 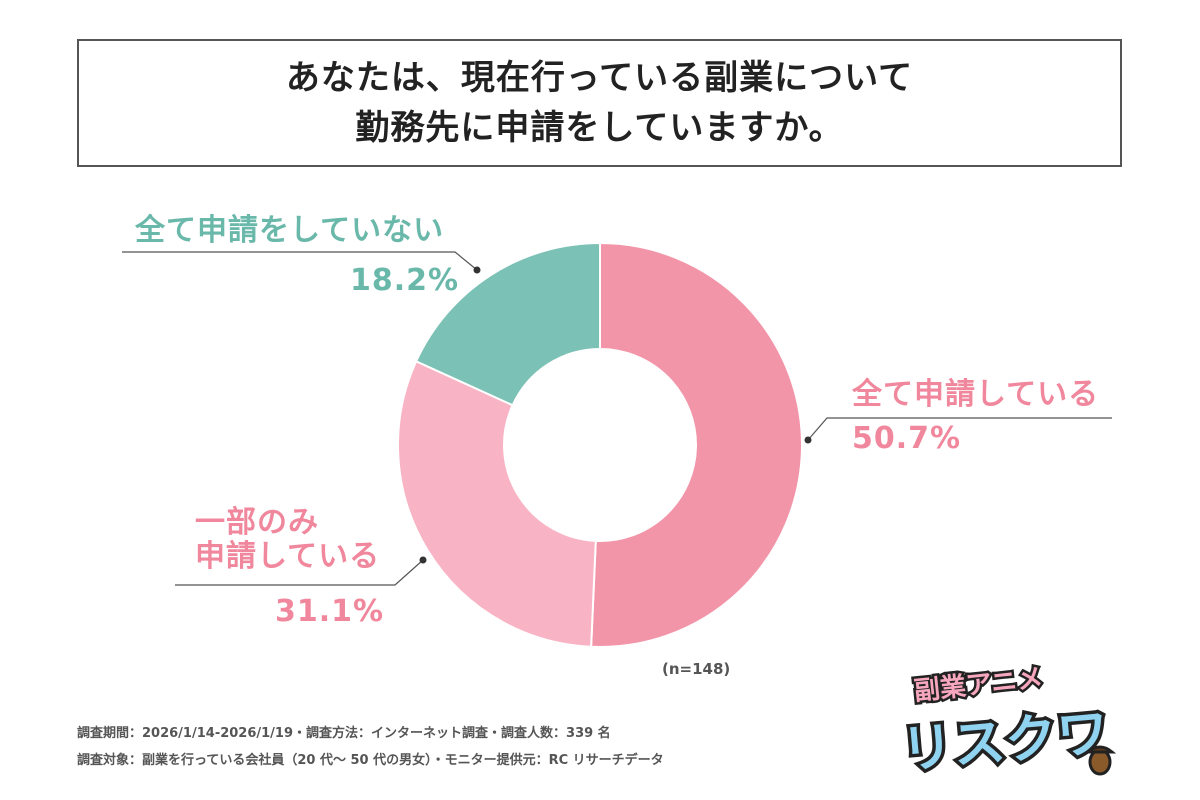 What do you see at coordinates (257, 522) in the screenshot?
I see `label-partly-applied-name-1: 一部のみ` at bounding box center [257, 522].